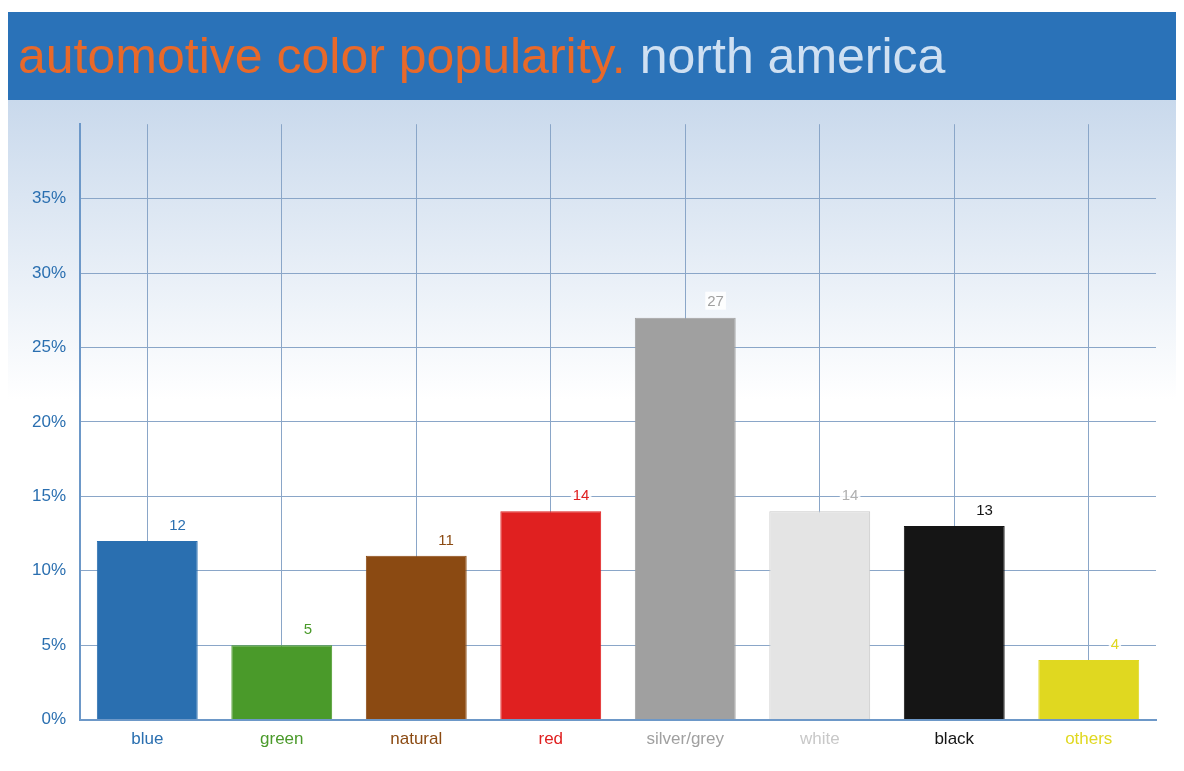 The height and width of the screenshot is (771, 1184). Describe the element at coordinates (551, 739) in the screenshot. I see `x-tick-label: red` at that location.